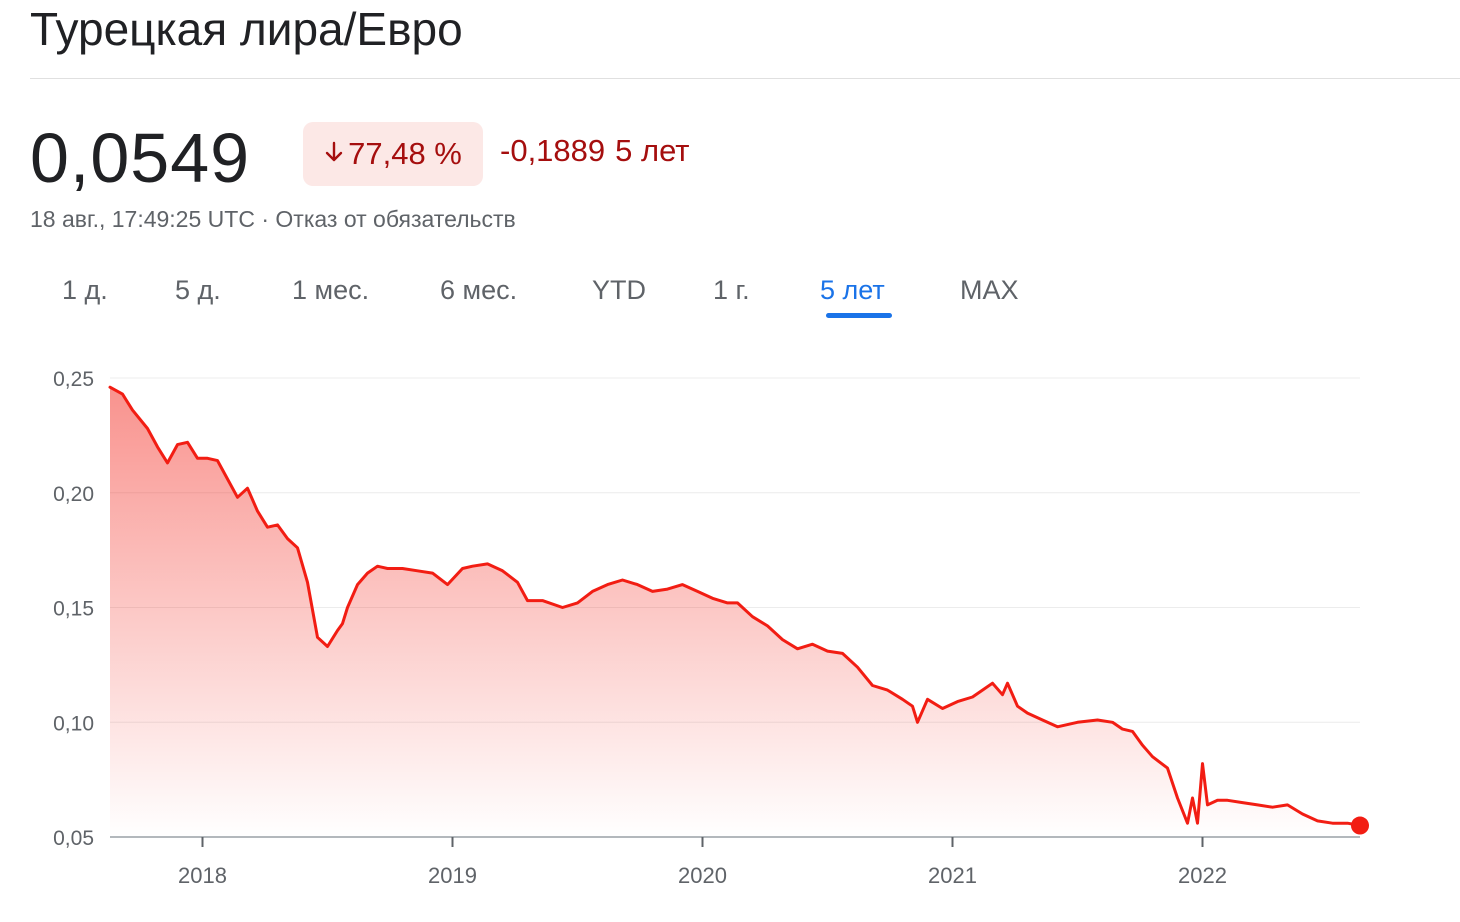 The image size is (1460, 922). I want to click on change-percent-value: 77,48 %, so click(405, 153).